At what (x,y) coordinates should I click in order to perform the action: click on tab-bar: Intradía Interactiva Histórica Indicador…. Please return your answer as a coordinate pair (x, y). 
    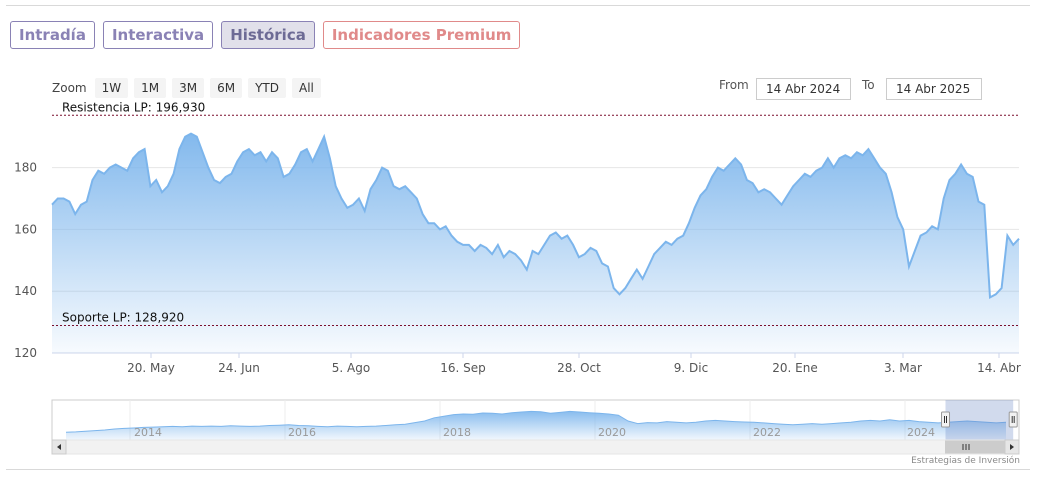
    Looking at the image, I should click on (265, 35).